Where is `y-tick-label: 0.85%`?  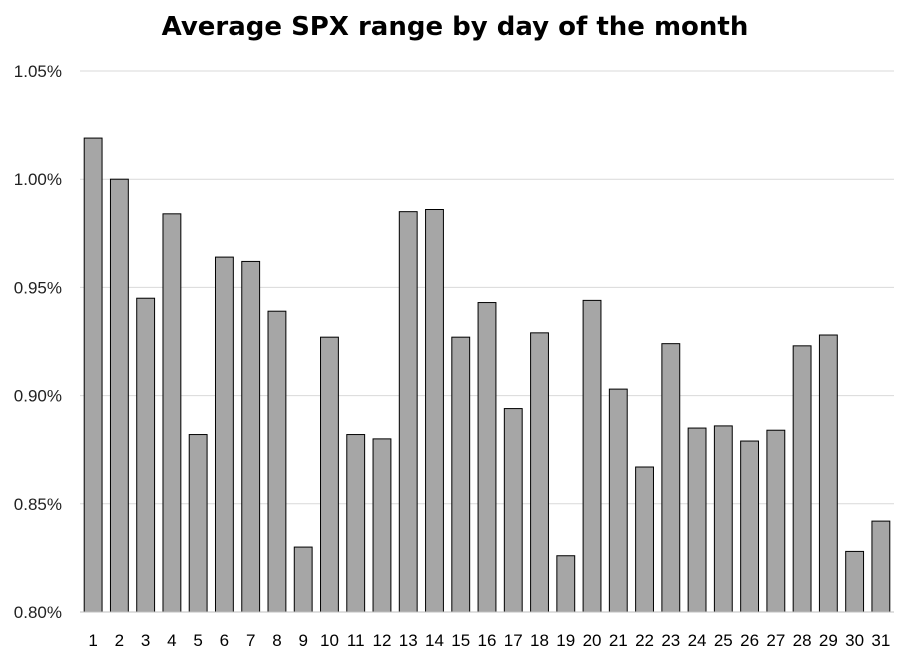
y-tick-label: 0.85% is located at coordinates (38, 504).